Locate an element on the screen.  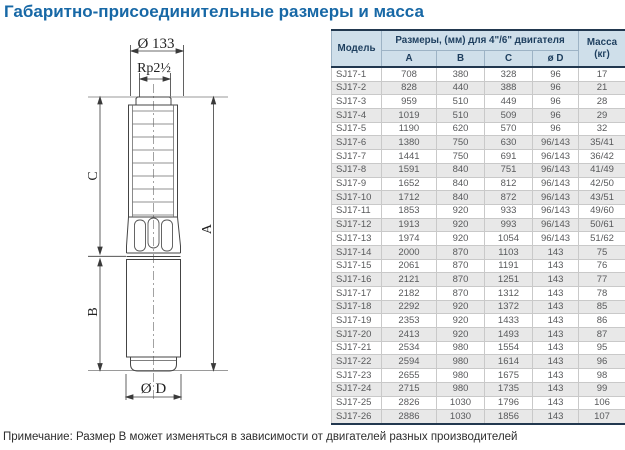
c-cell: 872 is located at coordinates (508, 197).